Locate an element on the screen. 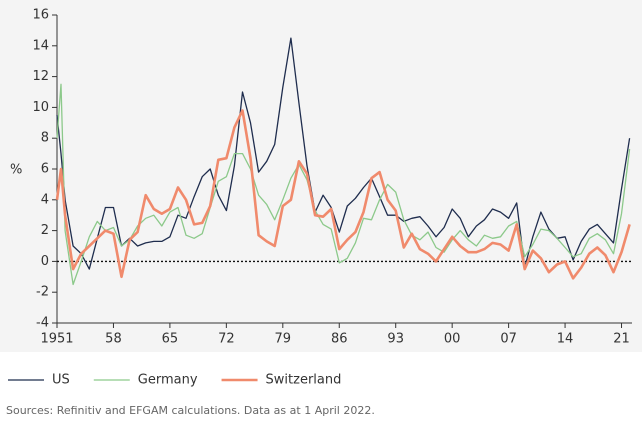 The width and height of the screenshot is (642, 421). legend-label: Germany is located at coordinates (168, 380).